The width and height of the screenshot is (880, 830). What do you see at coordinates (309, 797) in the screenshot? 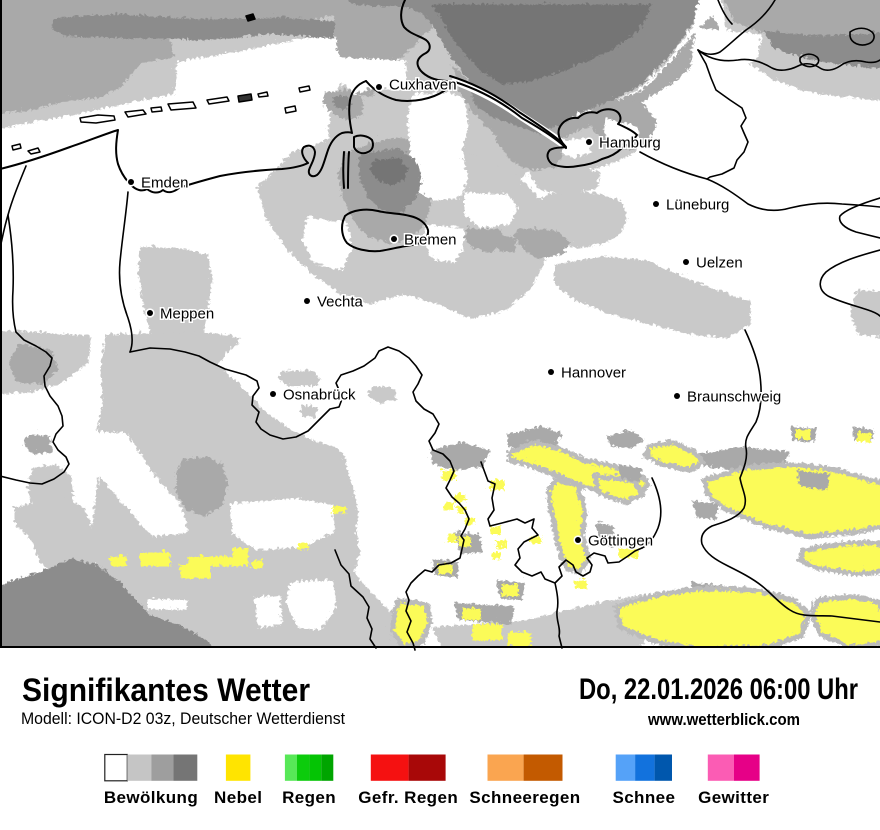
I see `svg-text: Regen` at bounding box center [309, 797].